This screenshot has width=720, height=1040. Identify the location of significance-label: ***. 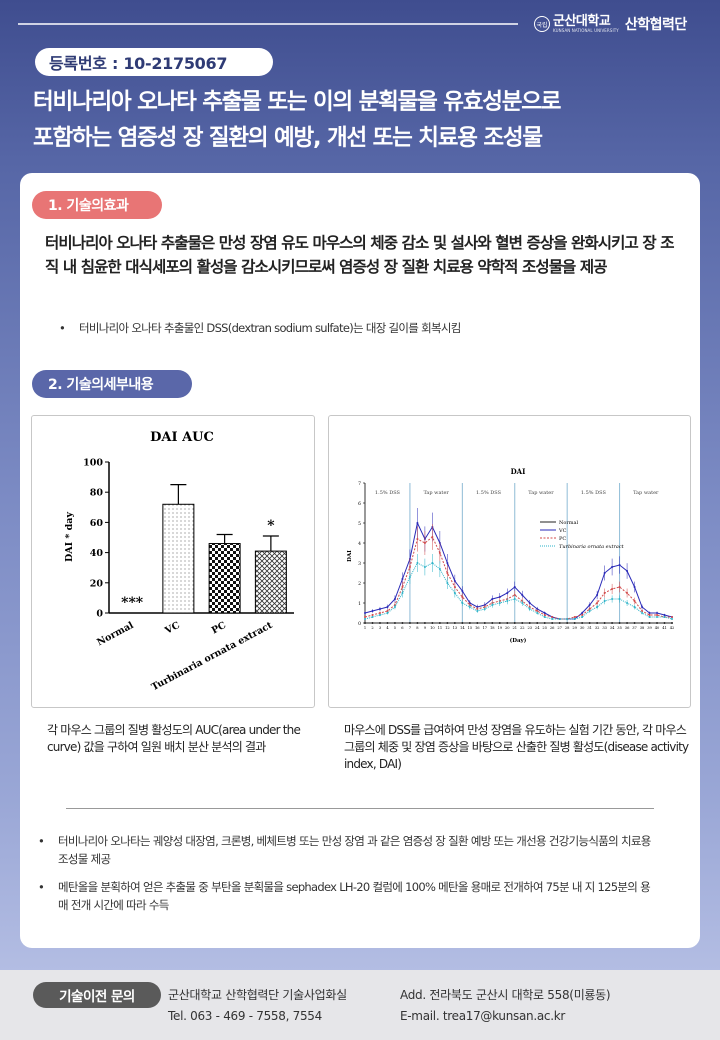
(132, 603).